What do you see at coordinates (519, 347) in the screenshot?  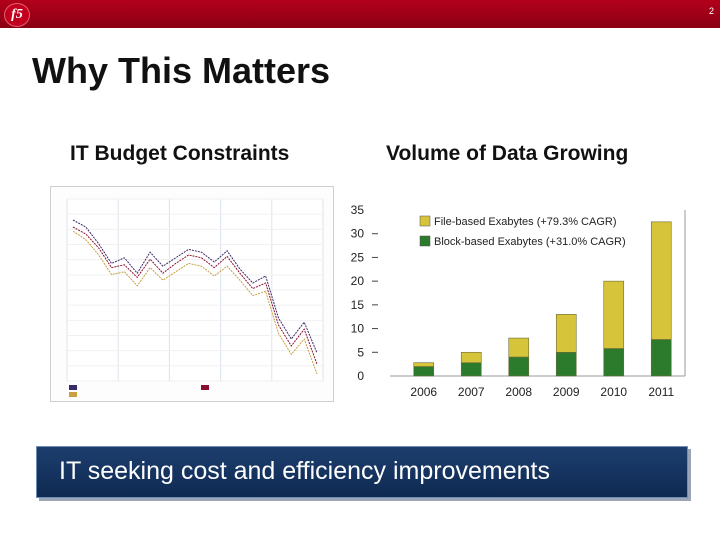 I see `bar-2008-file` at bounding box center [519, 347].